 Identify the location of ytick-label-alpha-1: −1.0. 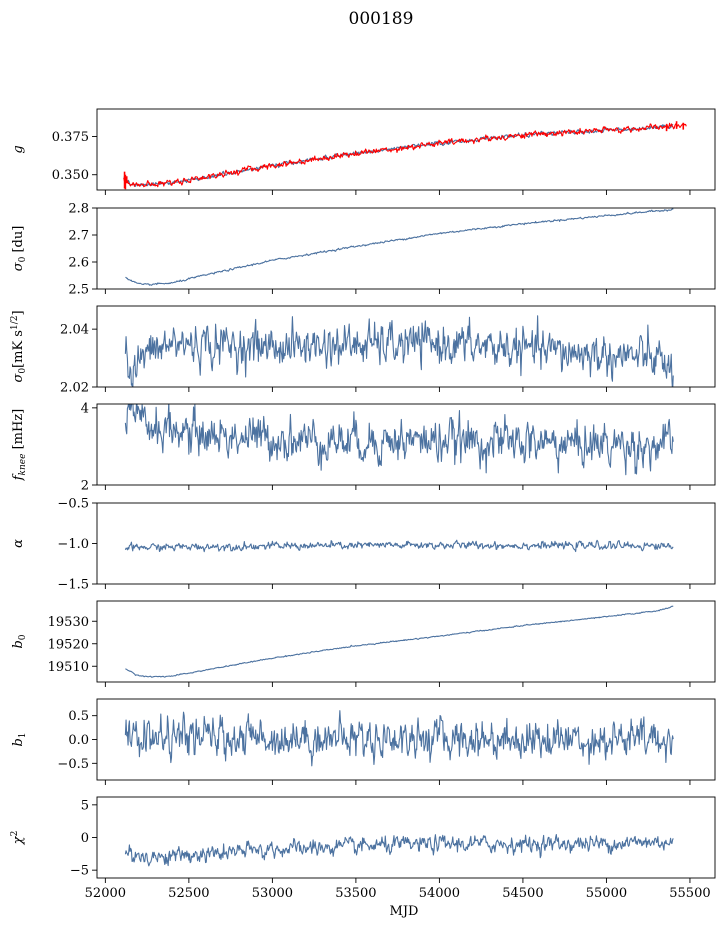
(73, 544).